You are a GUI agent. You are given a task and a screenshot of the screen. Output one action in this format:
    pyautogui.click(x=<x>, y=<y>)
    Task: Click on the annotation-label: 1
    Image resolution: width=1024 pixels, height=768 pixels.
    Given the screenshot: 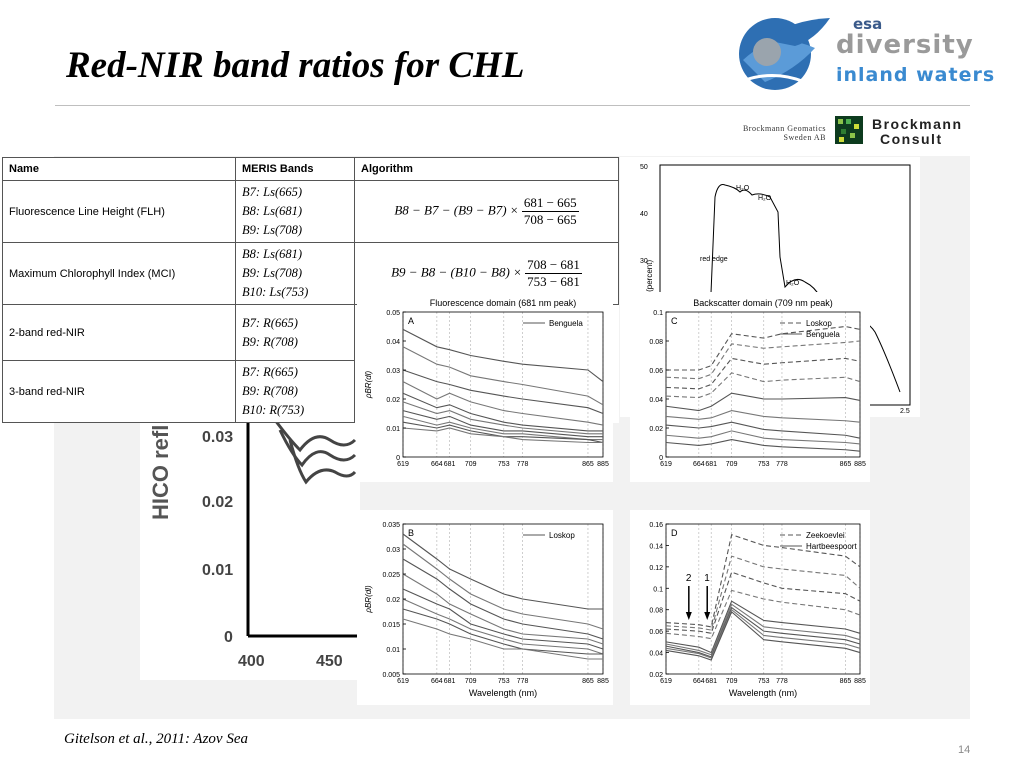 What is the action you would take?
    pyautogui.click(x=707, y=578)
    